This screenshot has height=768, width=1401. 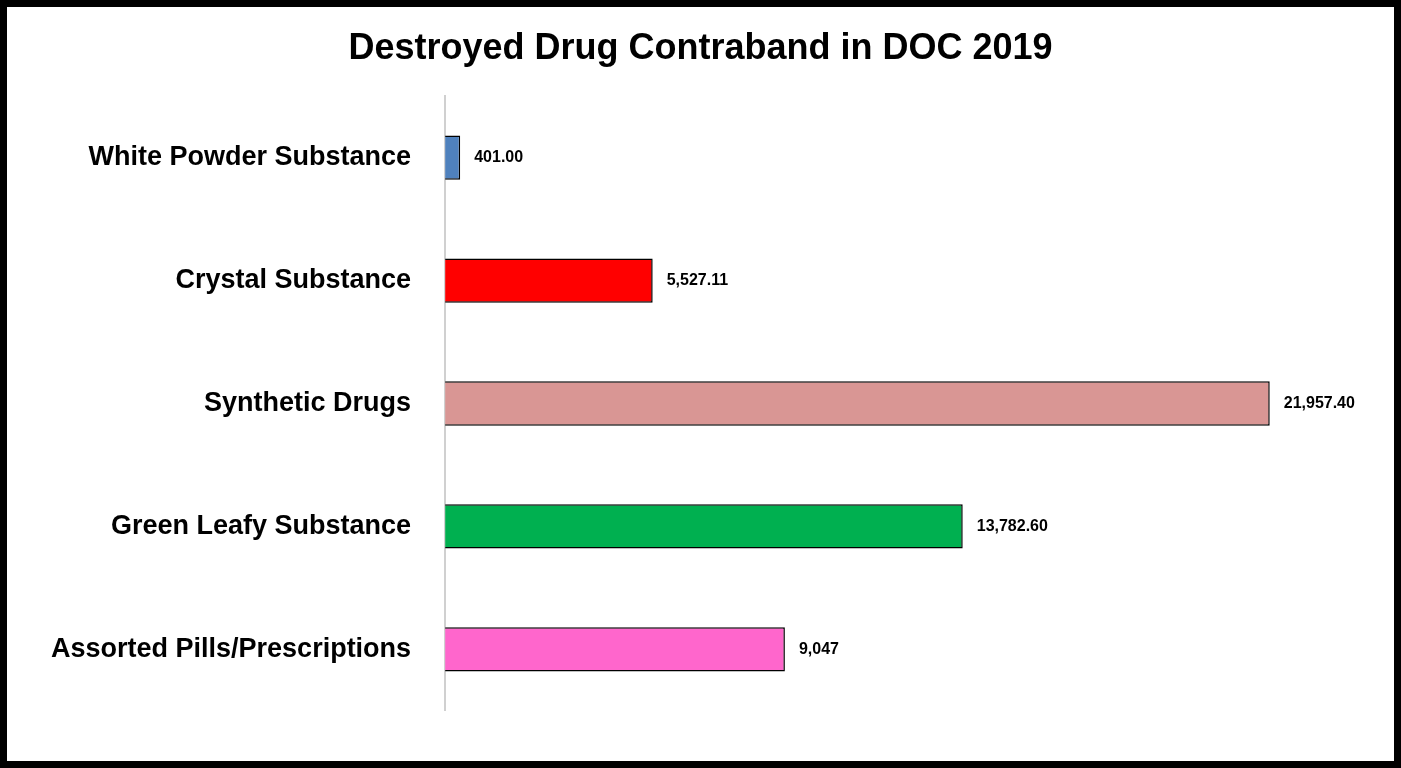 What do you see at coordinates (697, 279) in the screenshot?
I see `data-label: 5,527.11` at bounding box center [697, 279].